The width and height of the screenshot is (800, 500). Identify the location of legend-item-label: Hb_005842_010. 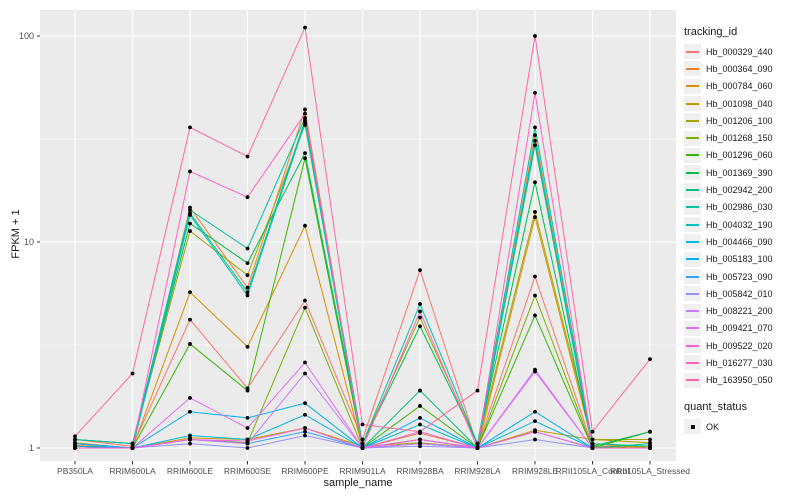
(739, 293).